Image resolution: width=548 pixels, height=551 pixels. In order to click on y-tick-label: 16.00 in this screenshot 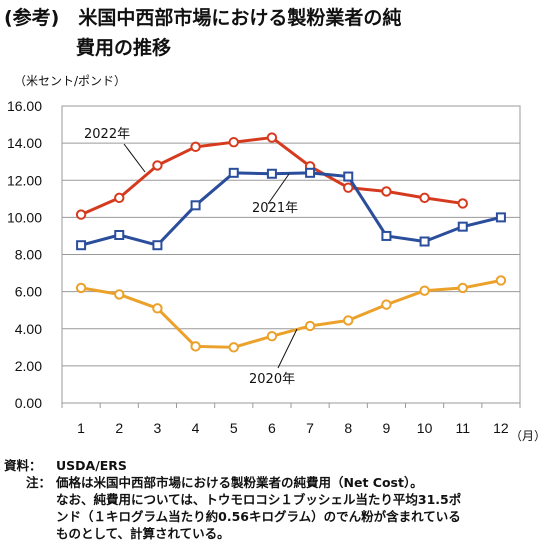, I will do `click(24, 106)`.